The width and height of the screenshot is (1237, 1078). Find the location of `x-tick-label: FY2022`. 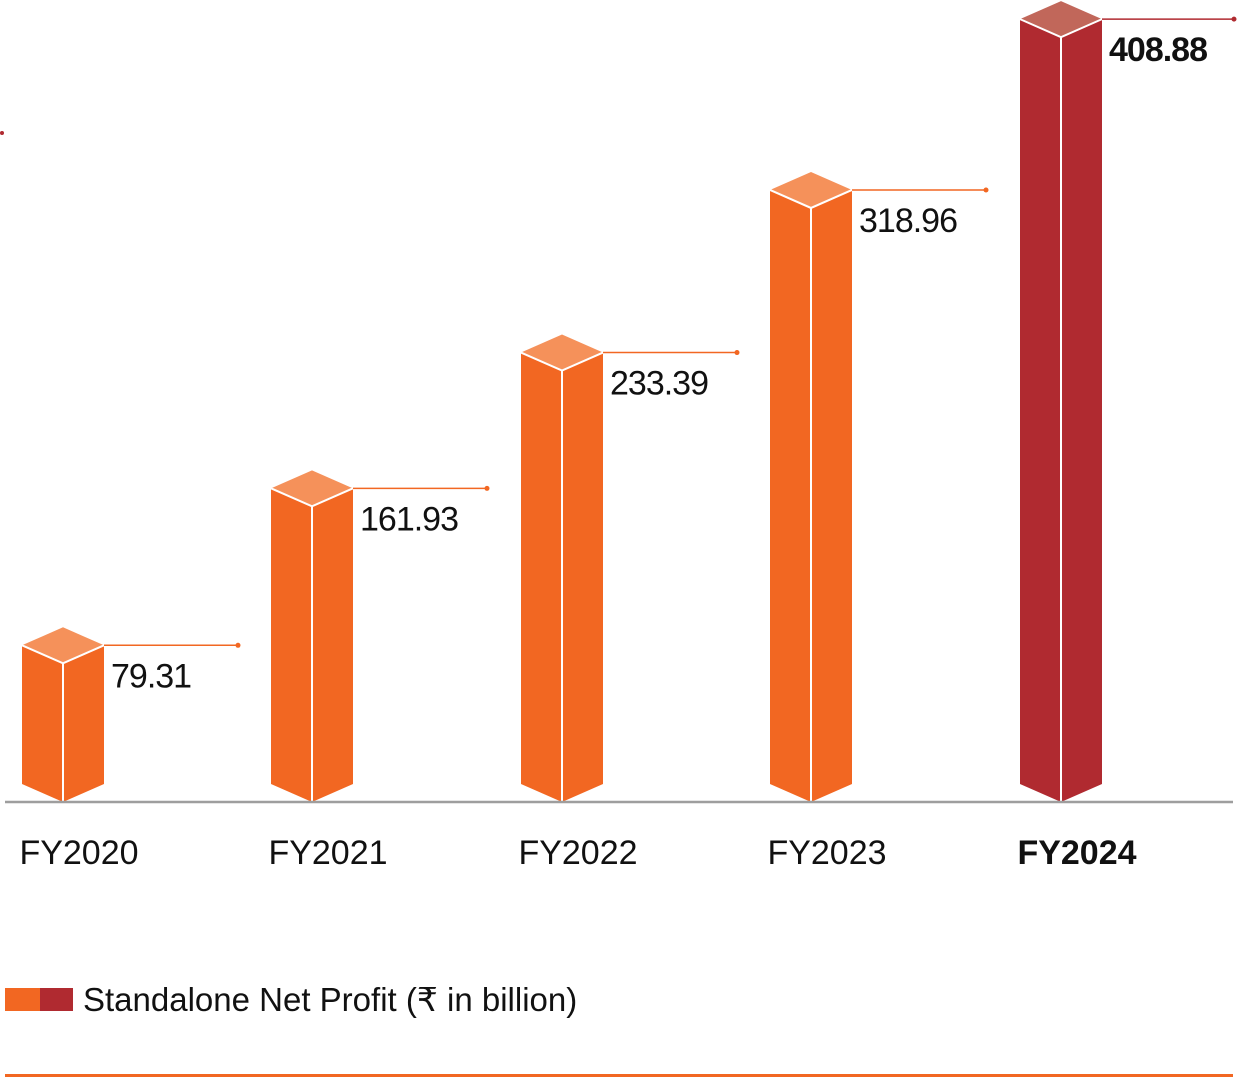

x-tick-label: FY2022 is located at coordinates (577, 853).